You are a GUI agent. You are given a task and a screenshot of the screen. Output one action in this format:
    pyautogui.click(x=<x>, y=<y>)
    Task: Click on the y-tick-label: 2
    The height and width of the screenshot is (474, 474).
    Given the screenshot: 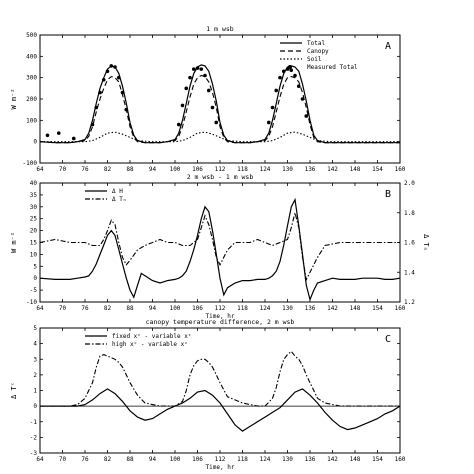 What is the action you would take?
    pyautogui.click(x=35, y=375)
    